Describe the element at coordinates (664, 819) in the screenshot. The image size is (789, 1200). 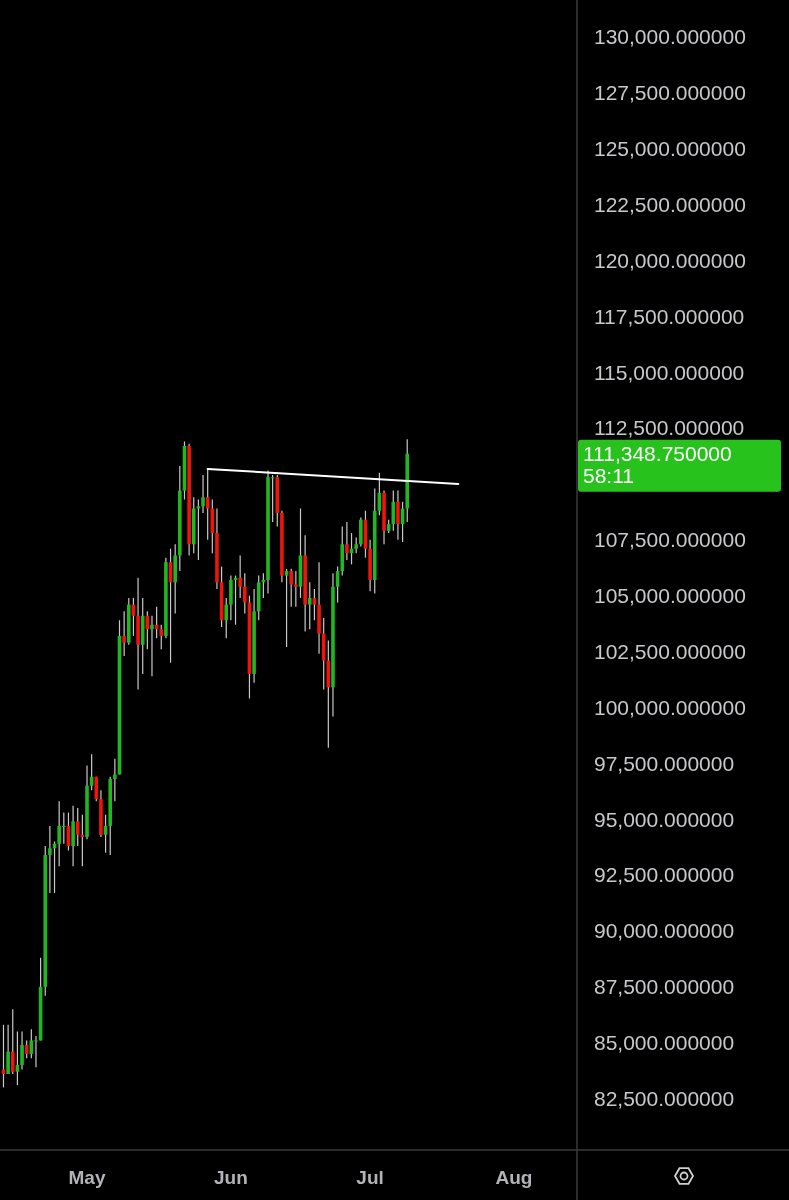
I see `y-tick-label: 95,000.000000` at that location.